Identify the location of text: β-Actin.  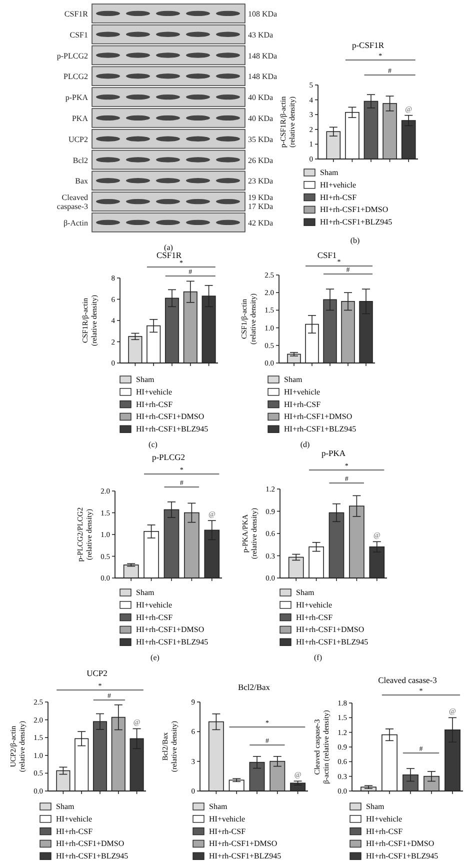
(75, 223).